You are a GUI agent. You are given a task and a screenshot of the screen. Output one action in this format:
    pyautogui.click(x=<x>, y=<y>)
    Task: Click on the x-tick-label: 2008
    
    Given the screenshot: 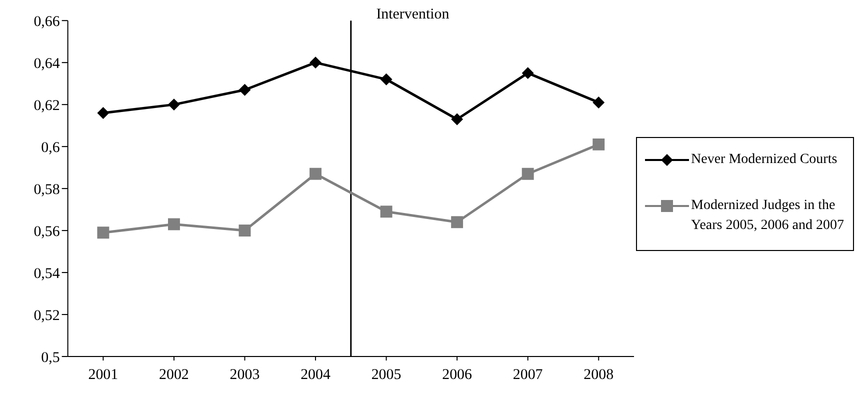 What is the action you would take?
    pyautogui.click(x=599, y=375)
    